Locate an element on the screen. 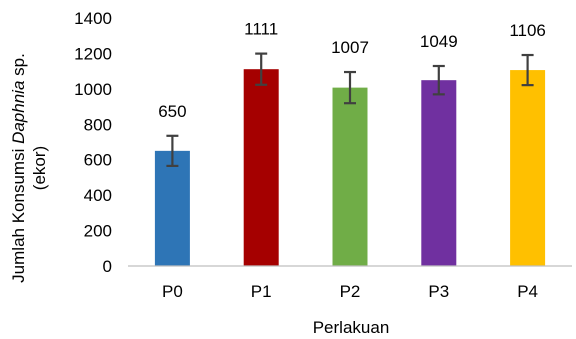 Image resolution: width=576 pixels, height=339 pixels. y-axis-title-line1: Jumlah Konsumsi Daphnia sp. is located at coordinates (18, 168).